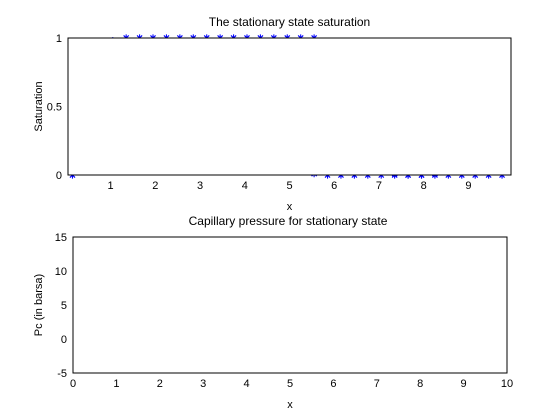  Describe the element at coordinates (290, 405) in the screenshot. I see `pressure-x-axis-label: x` at that location.